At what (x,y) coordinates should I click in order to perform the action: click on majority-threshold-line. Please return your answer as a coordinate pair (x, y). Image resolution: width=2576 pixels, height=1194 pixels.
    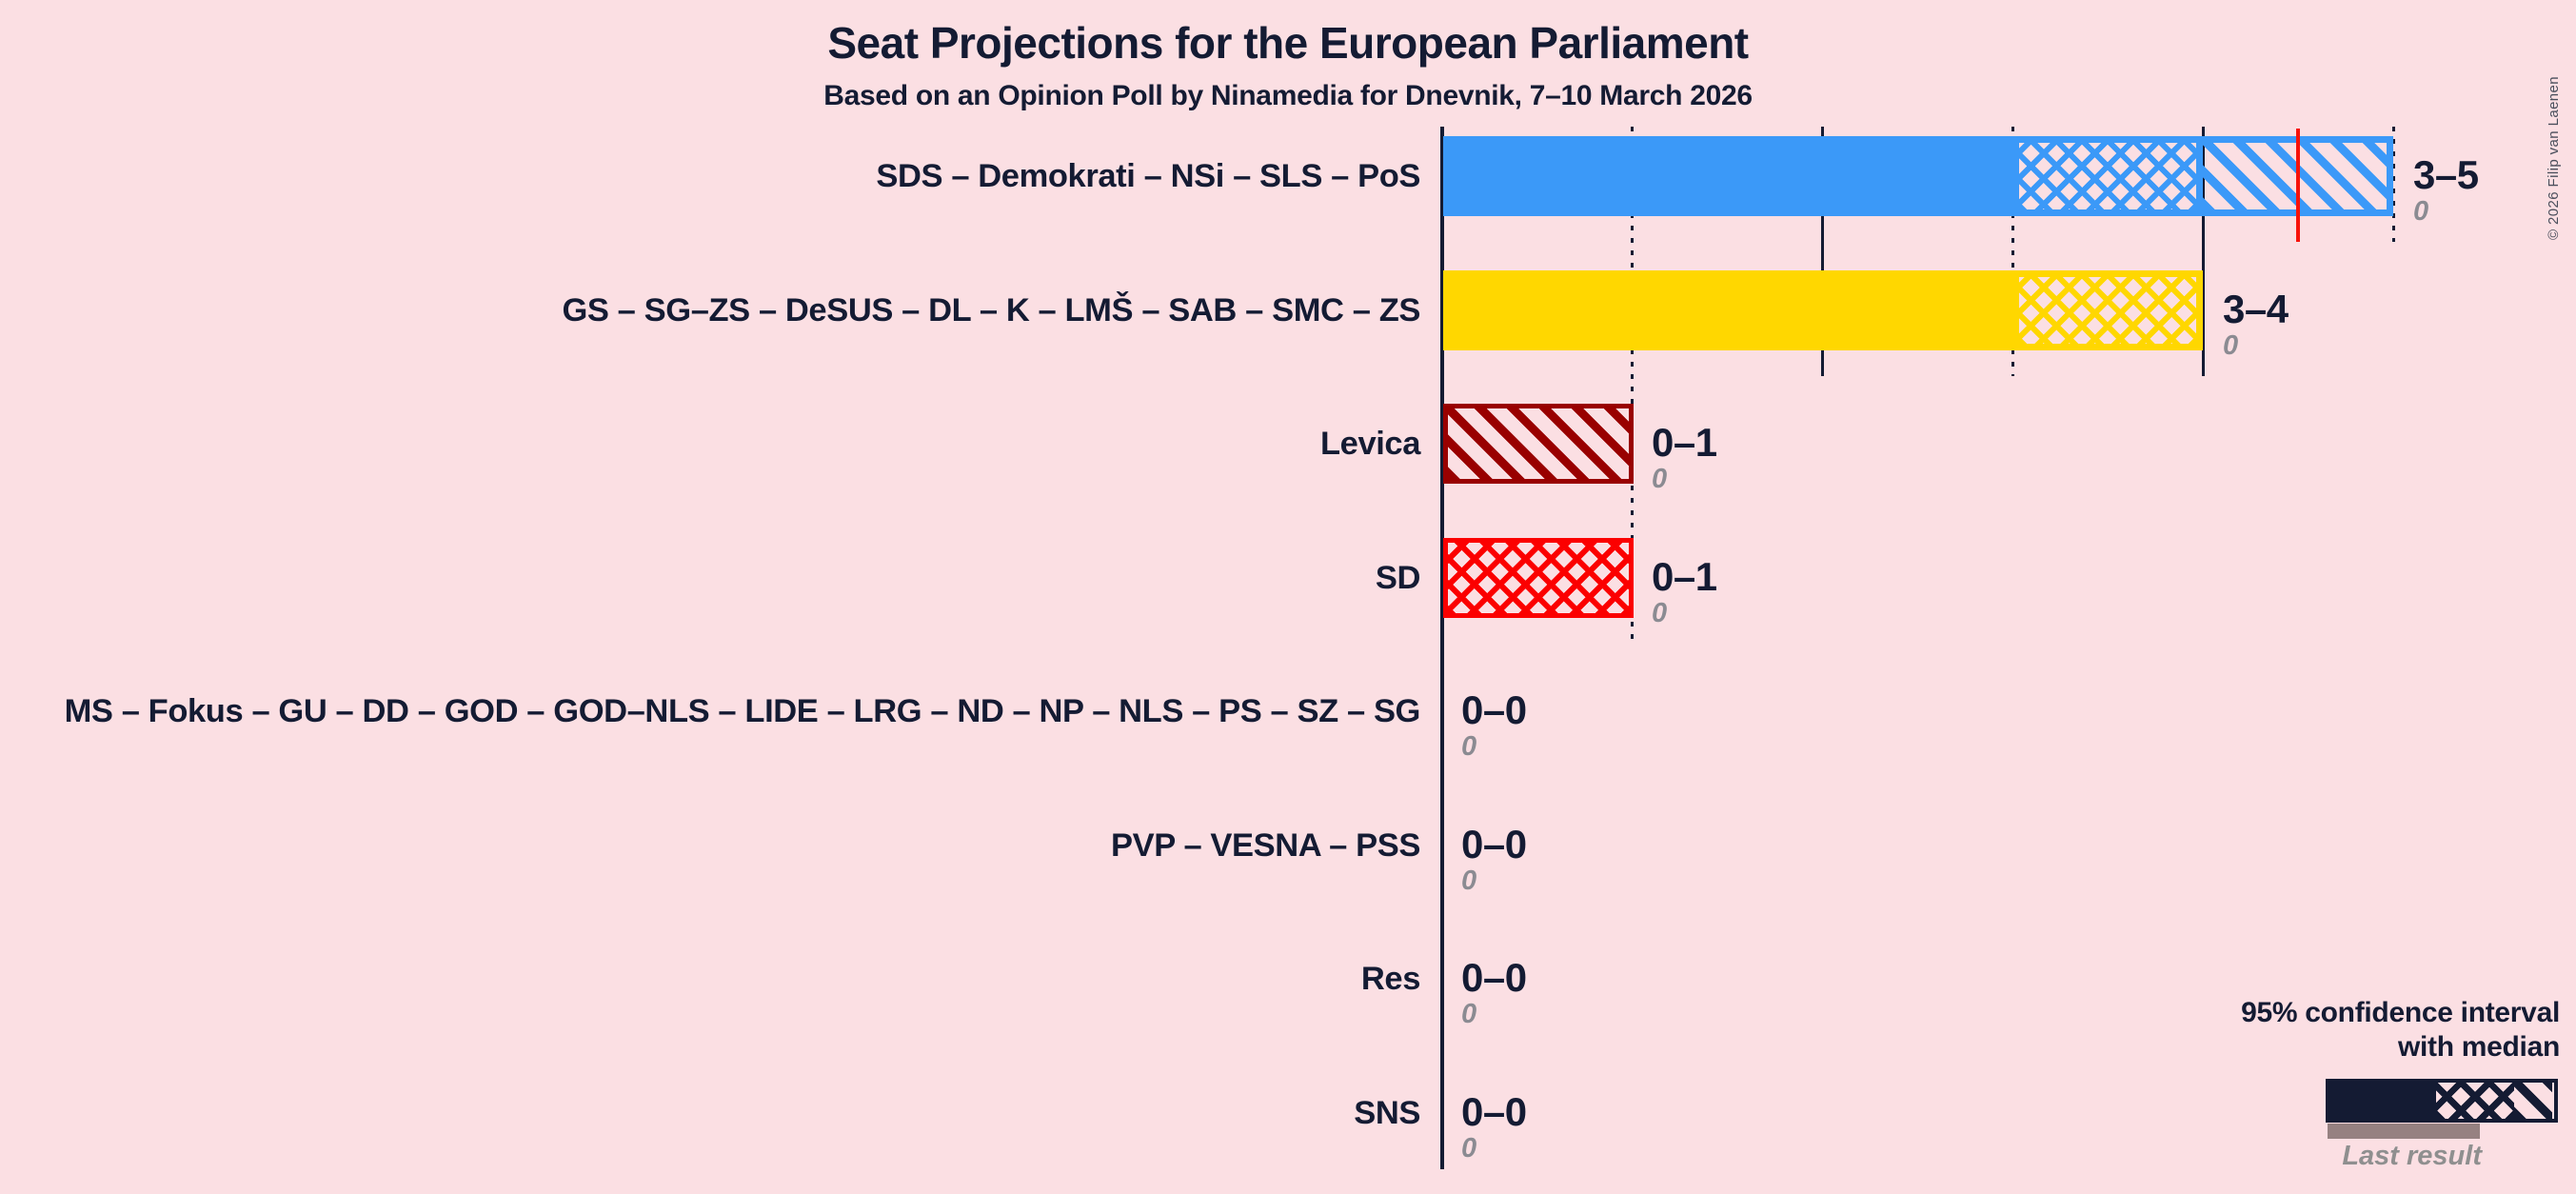
    Looking at the image, I should click on (2298, 185).